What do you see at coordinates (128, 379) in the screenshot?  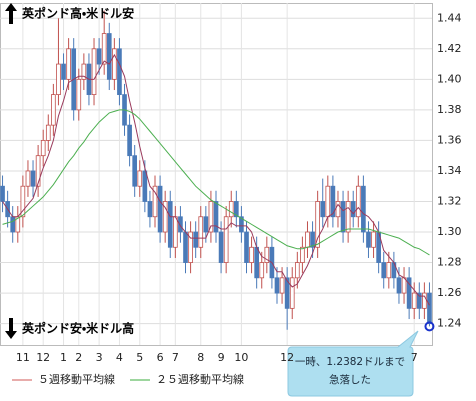 I see `legend: ５週移動平均線 ２５週移動平均線` at bounding box center [128, 379].